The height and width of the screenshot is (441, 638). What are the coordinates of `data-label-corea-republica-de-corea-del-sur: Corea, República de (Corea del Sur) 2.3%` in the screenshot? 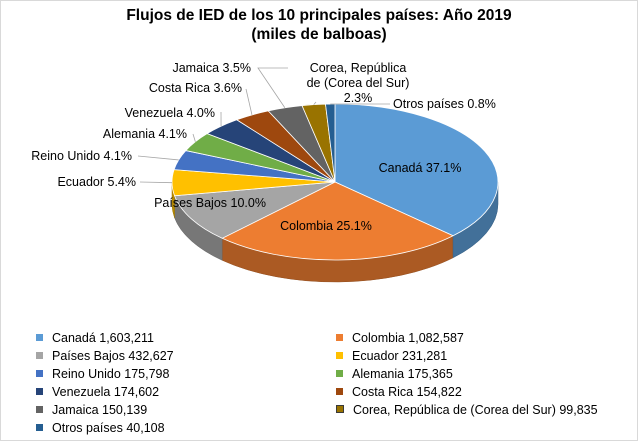 It's located at (358, 83).